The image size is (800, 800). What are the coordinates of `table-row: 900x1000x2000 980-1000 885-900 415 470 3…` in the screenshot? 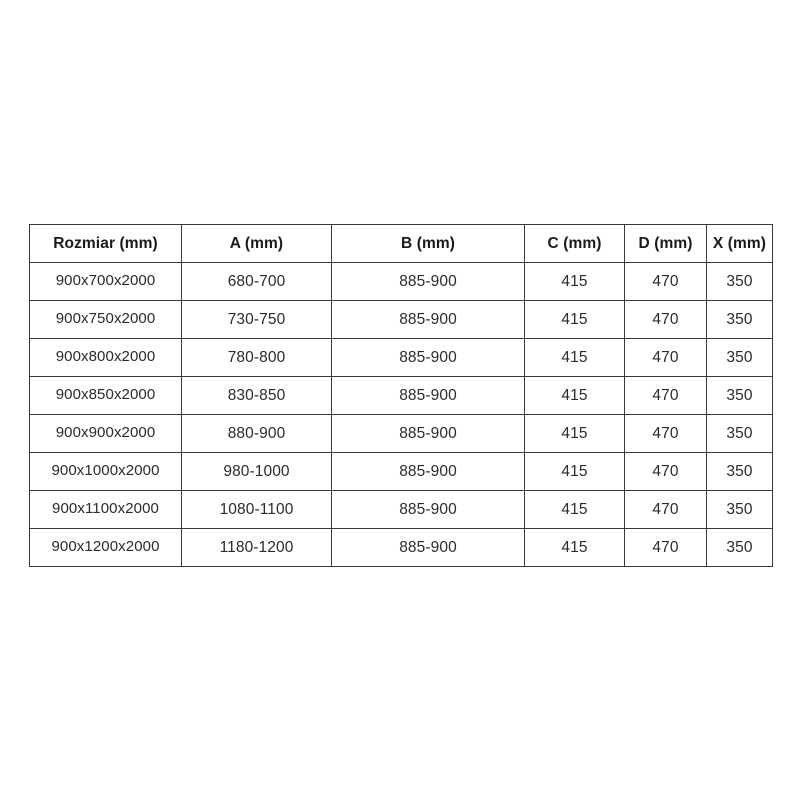 It's located at (401, 471).